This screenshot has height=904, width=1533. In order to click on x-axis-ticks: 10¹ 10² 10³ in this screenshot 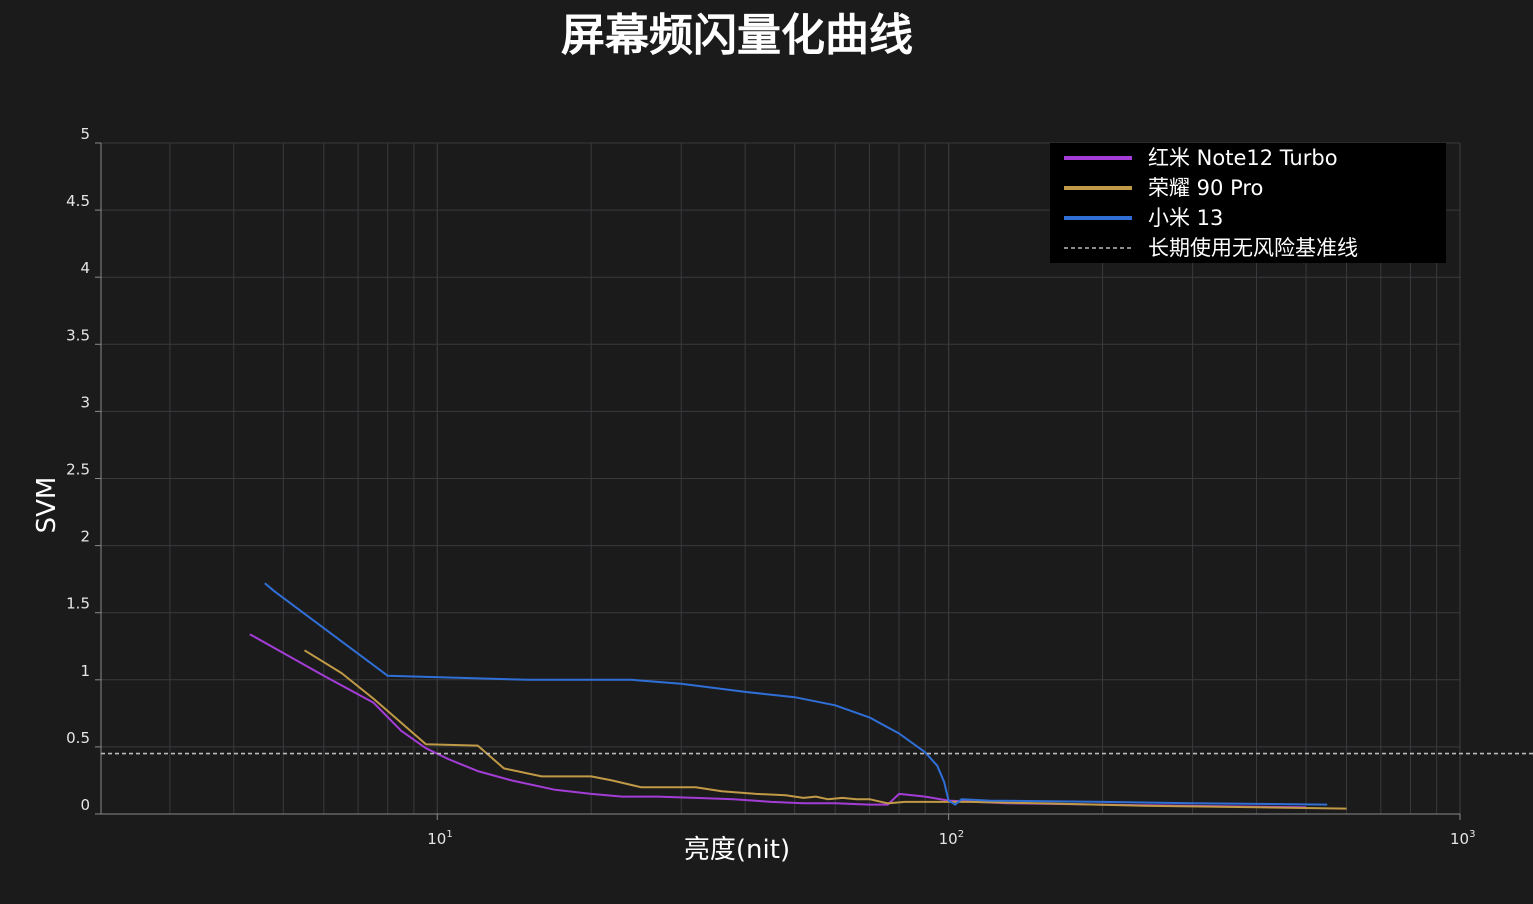, I will do `click(951, 831)`.